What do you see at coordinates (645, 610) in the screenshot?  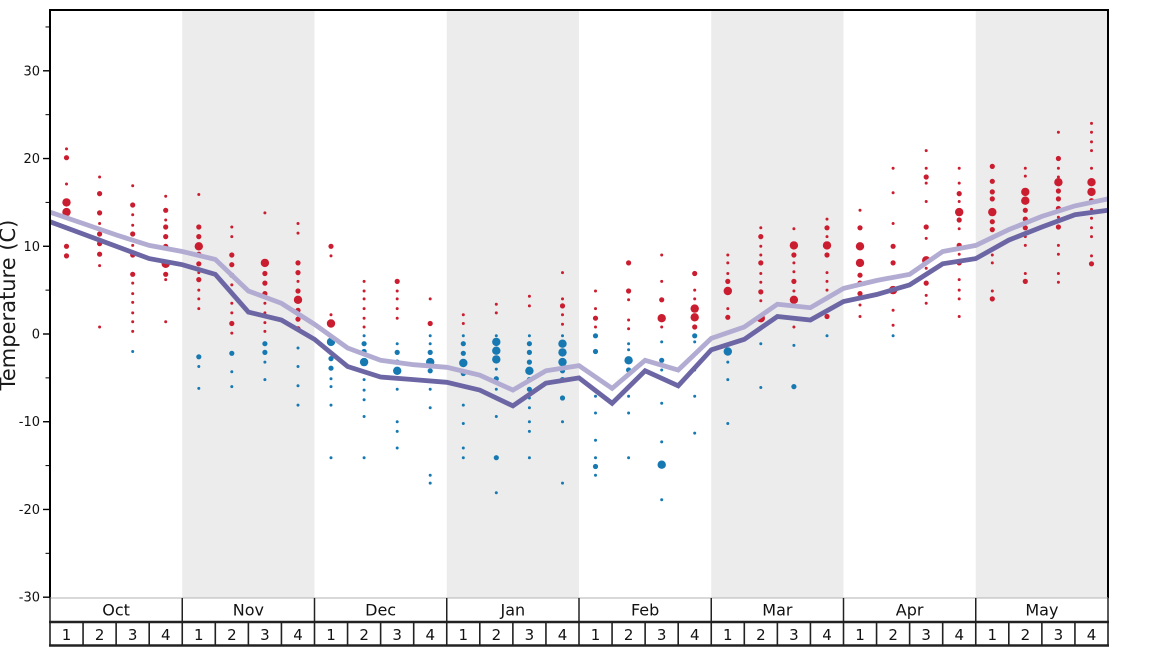 I see `month-label: Feb` at bounding box center [645, 610].